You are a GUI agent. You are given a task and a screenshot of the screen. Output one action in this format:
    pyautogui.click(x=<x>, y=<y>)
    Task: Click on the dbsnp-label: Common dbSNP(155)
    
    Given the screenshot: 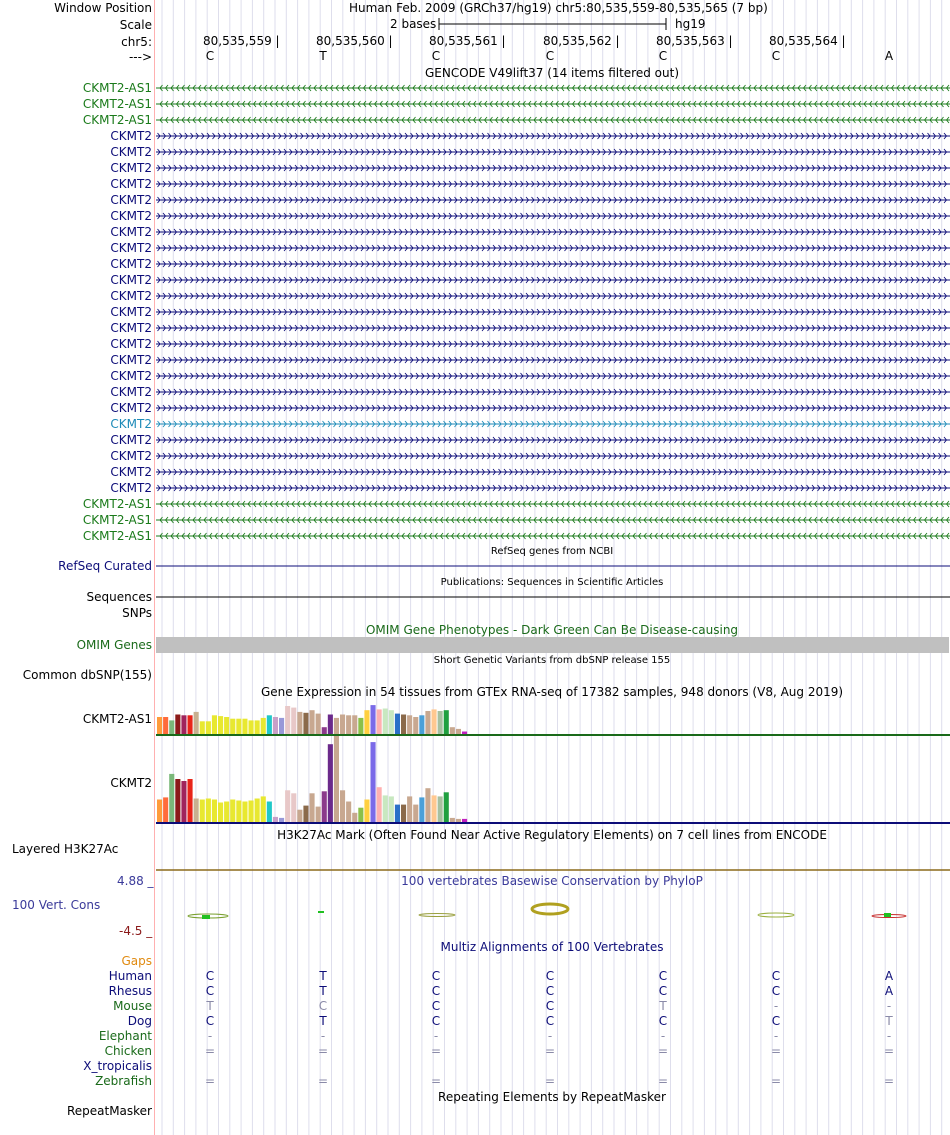 What is the action you would take?
    pyautogui.click(x=87, y=675)
    